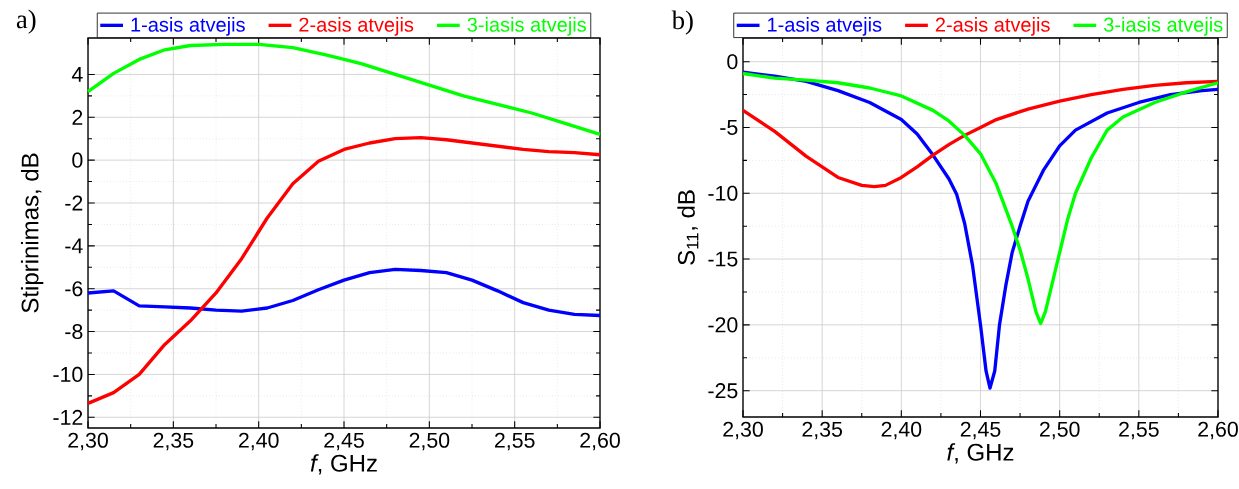 The height and width of the screenshot is (489, 1239). Describe the element at coordinates (688, 227) in the screenshot. I see `y-axis-title: S$_{11}$, dB` at that location.